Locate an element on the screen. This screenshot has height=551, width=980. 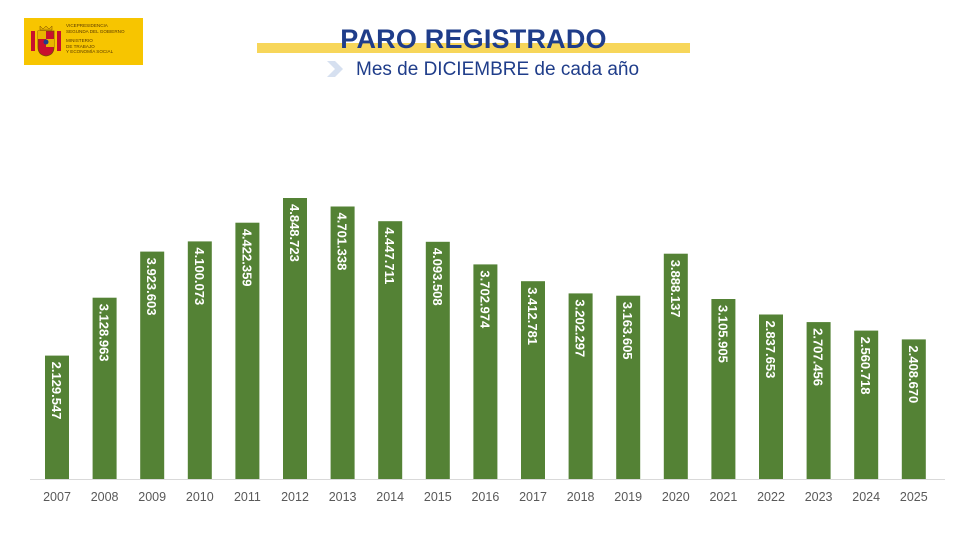
bar-2012 is located at coordinates (295, 338).